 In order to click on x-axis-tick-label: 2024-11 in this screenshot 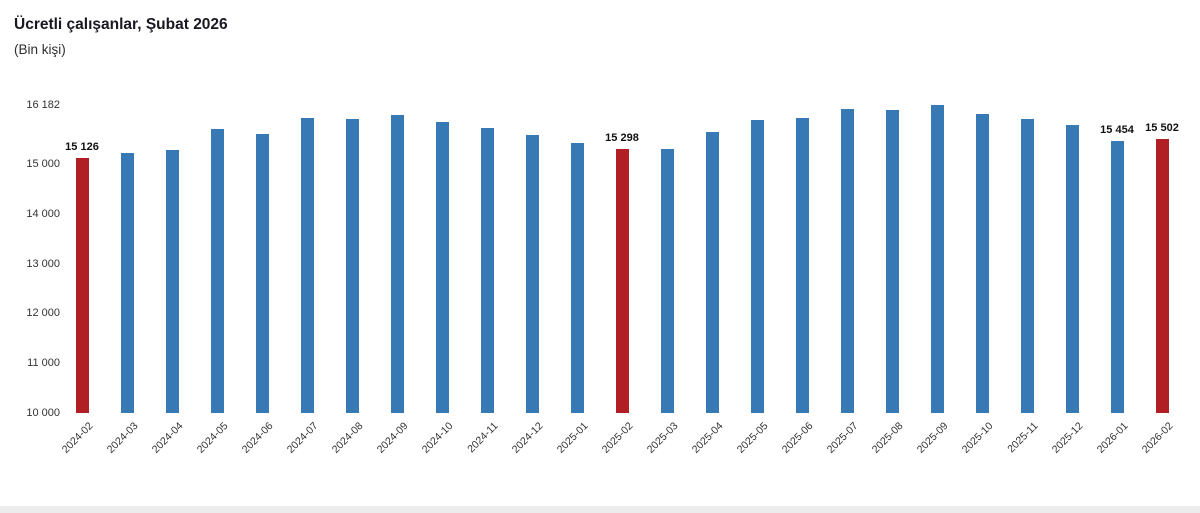, I will do `click(483, 438)`.